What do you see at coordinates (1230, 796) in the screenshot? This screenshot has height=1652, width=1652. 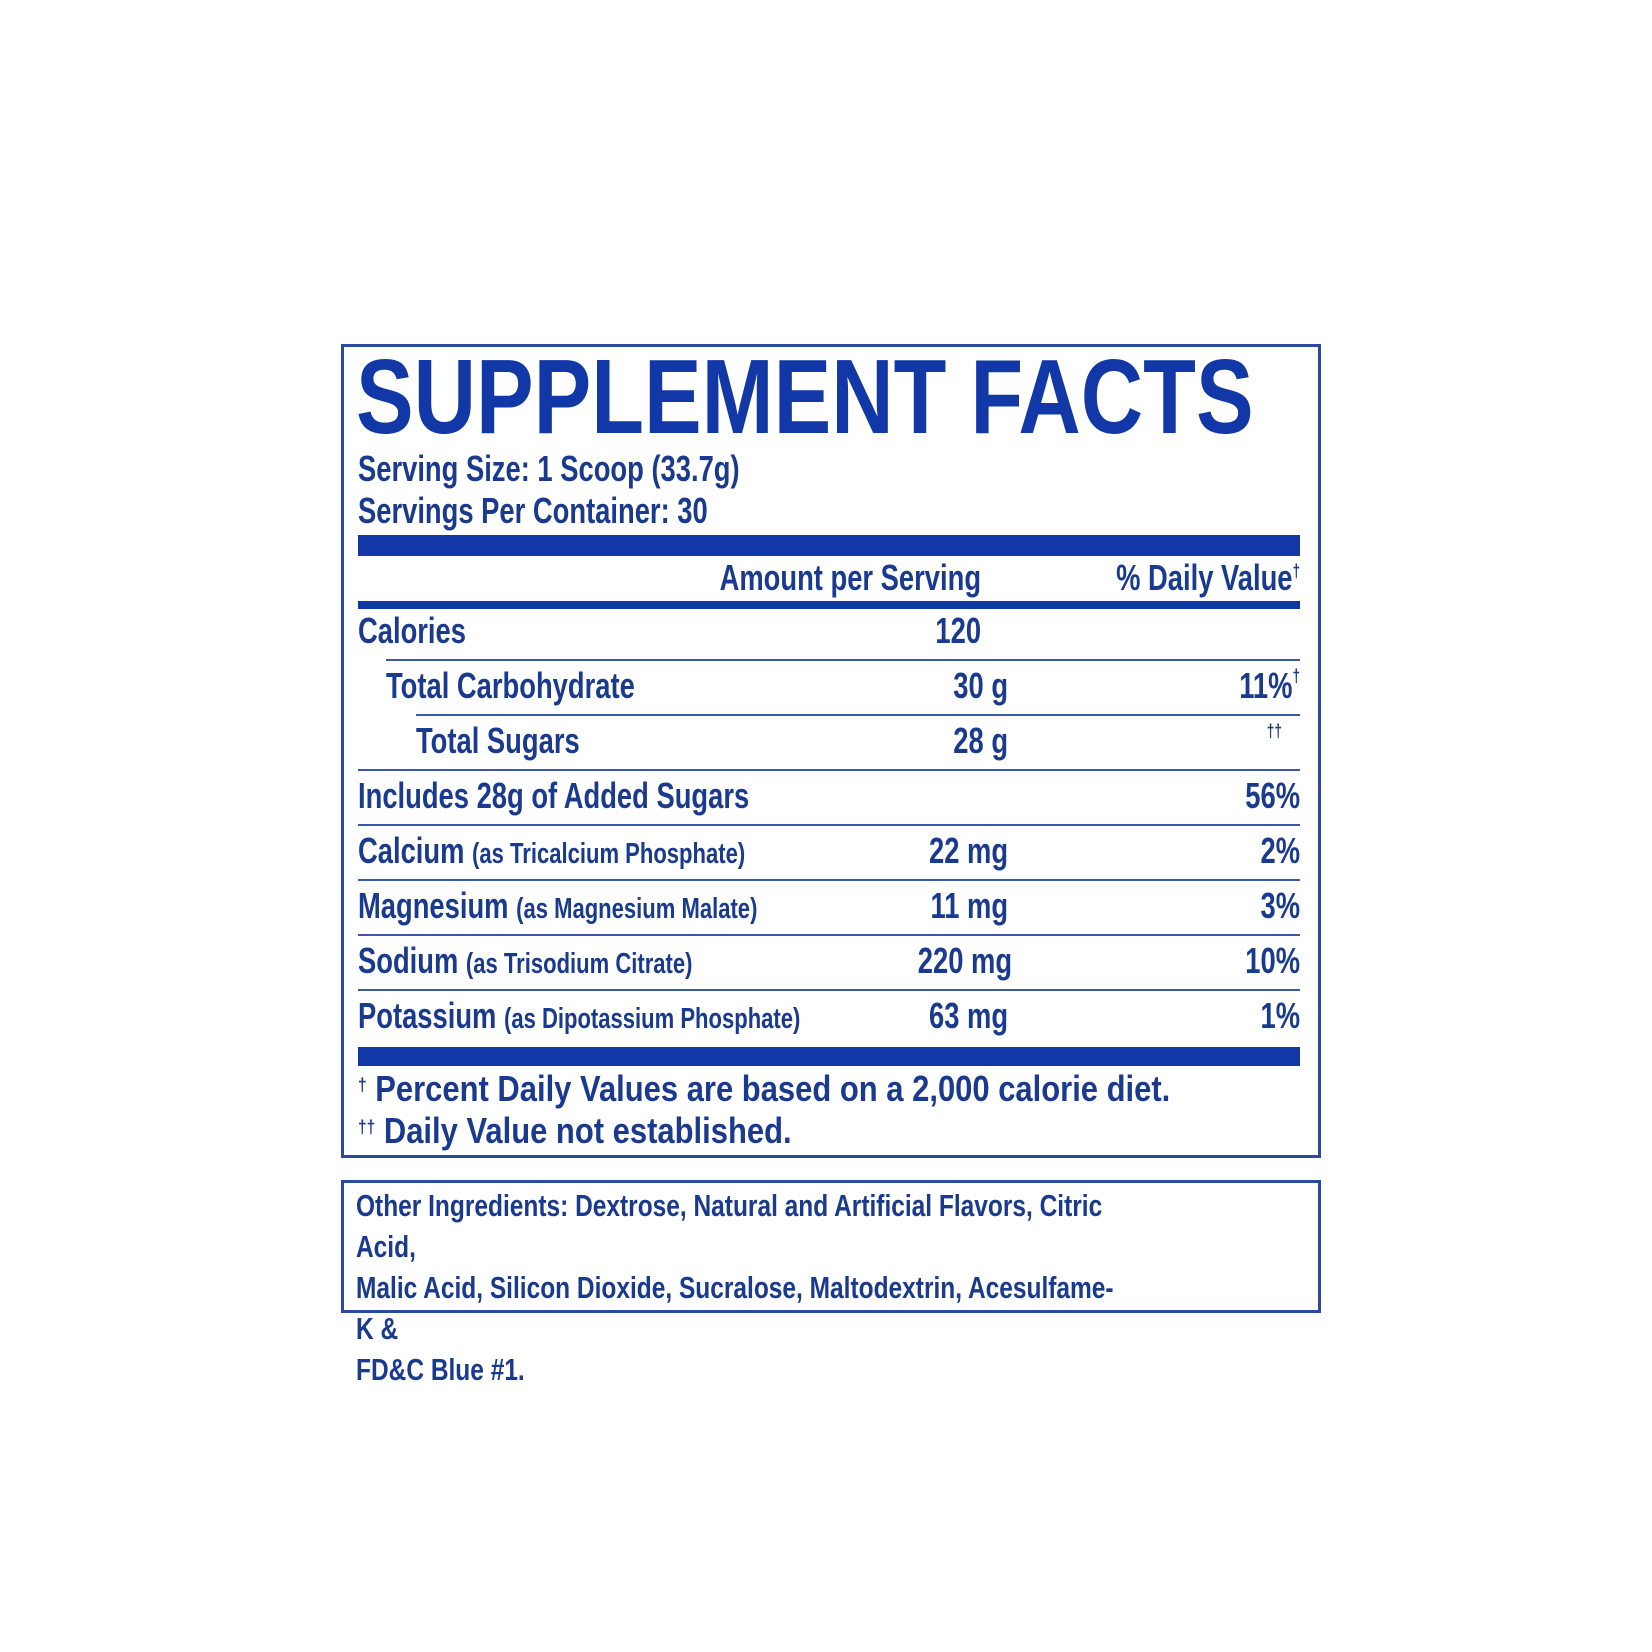 I see `nutrient-daily-value: 56%` at bounding box center [1230, 796].